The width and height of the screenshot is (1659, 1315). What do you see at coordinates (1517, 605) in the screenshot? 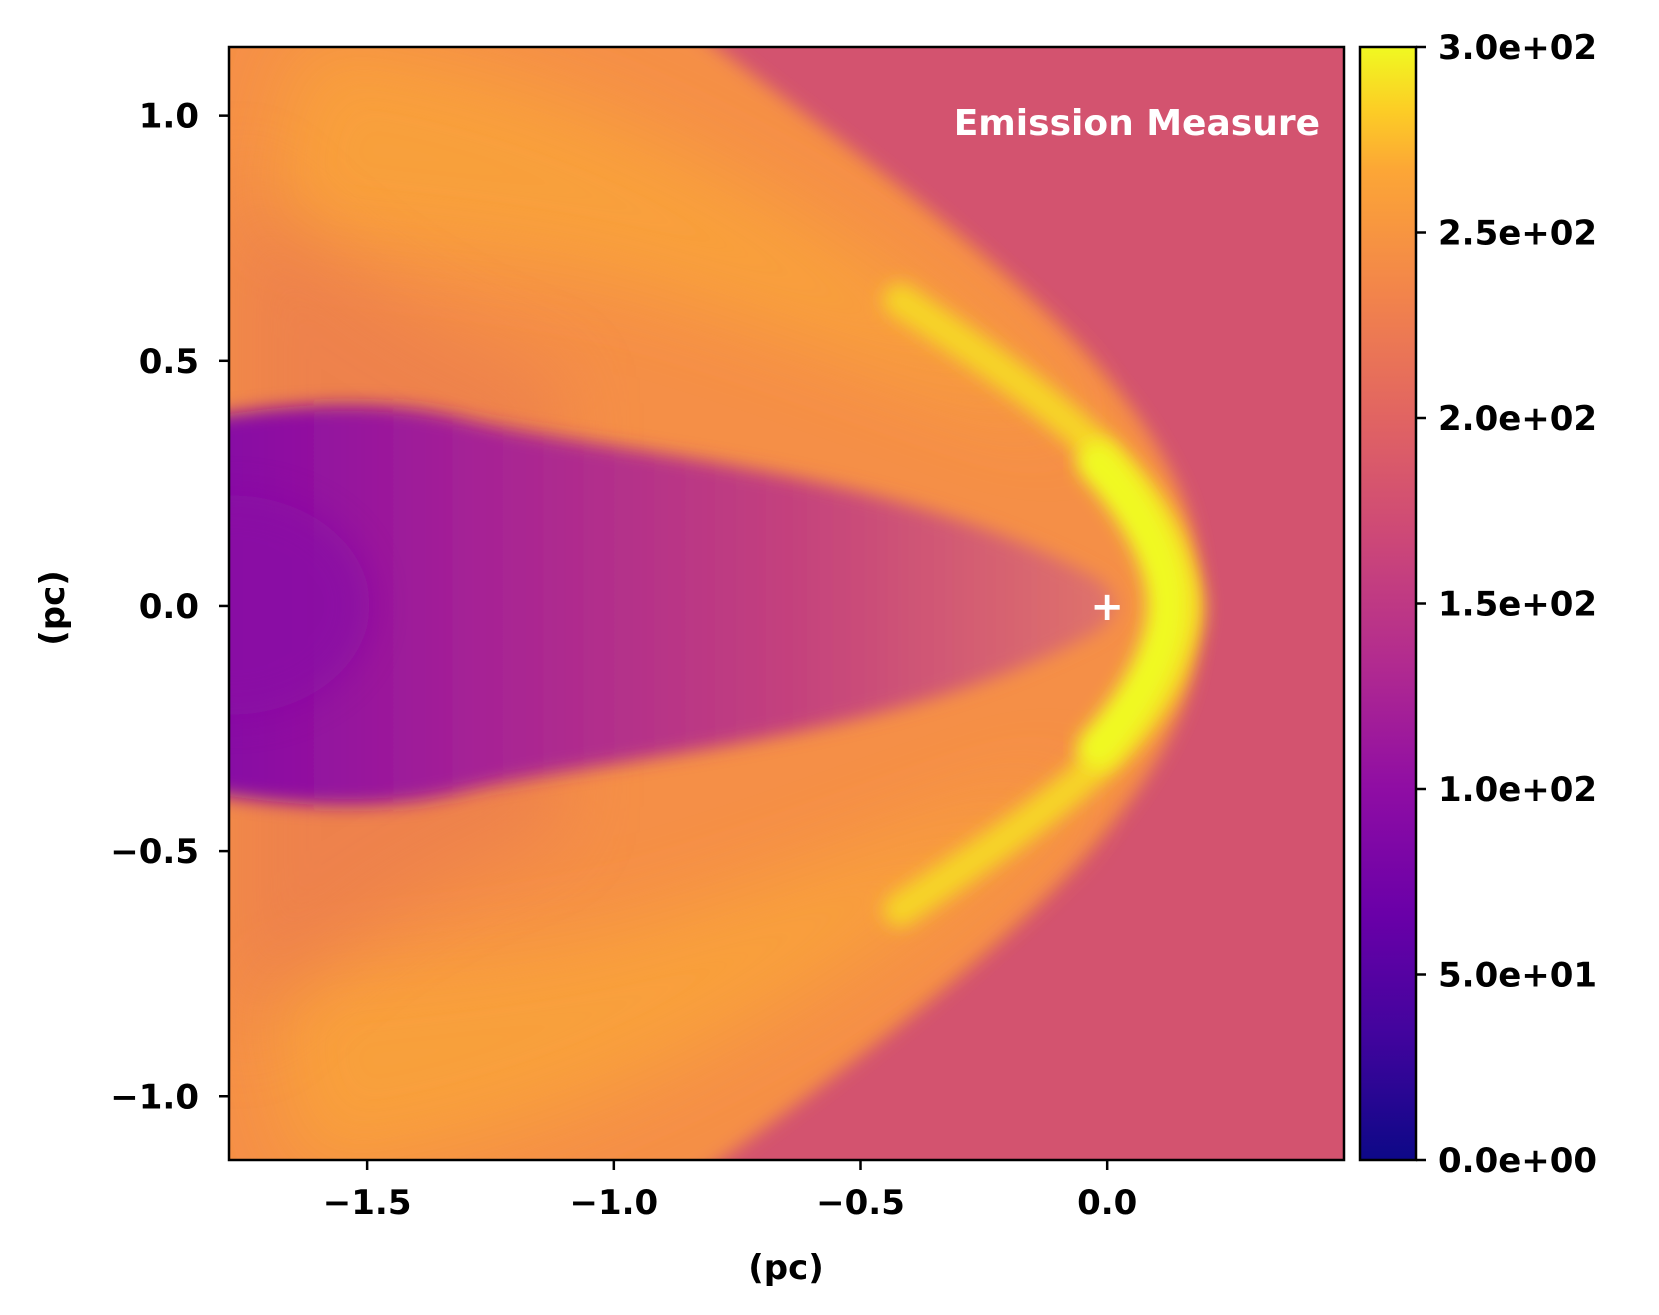
I see `colorbar-tick-label: 1.5e+02` at bounding box center [1517, 605].